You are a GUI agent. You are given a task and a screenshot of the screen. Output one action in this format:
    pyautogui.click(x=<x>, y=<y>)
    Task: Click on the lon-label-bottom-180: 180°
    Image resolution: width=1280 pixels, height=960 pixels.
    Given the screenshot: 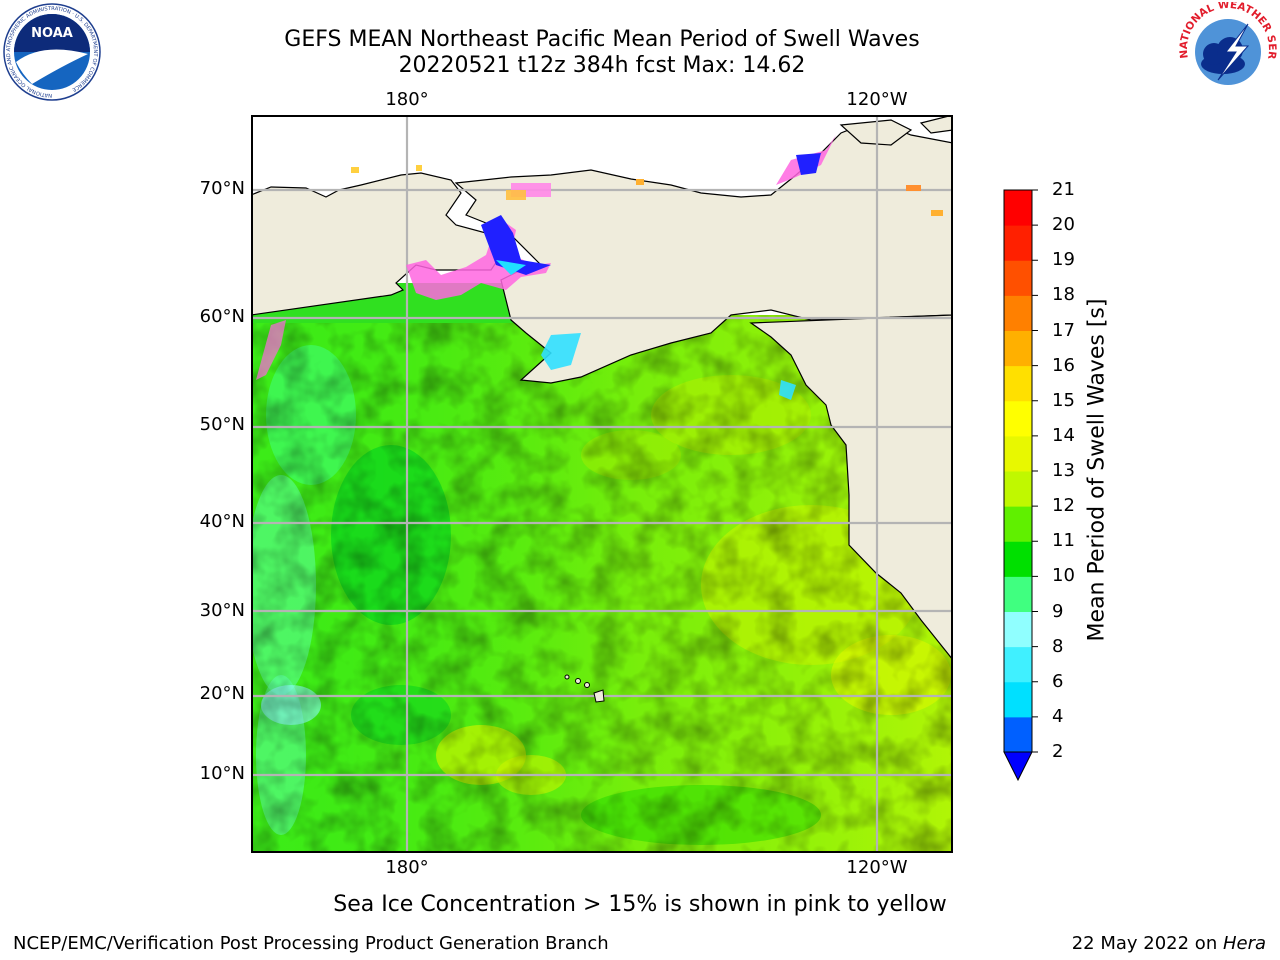 What is the action you would take?
    pyautogui.click(x=407, y=867)
    